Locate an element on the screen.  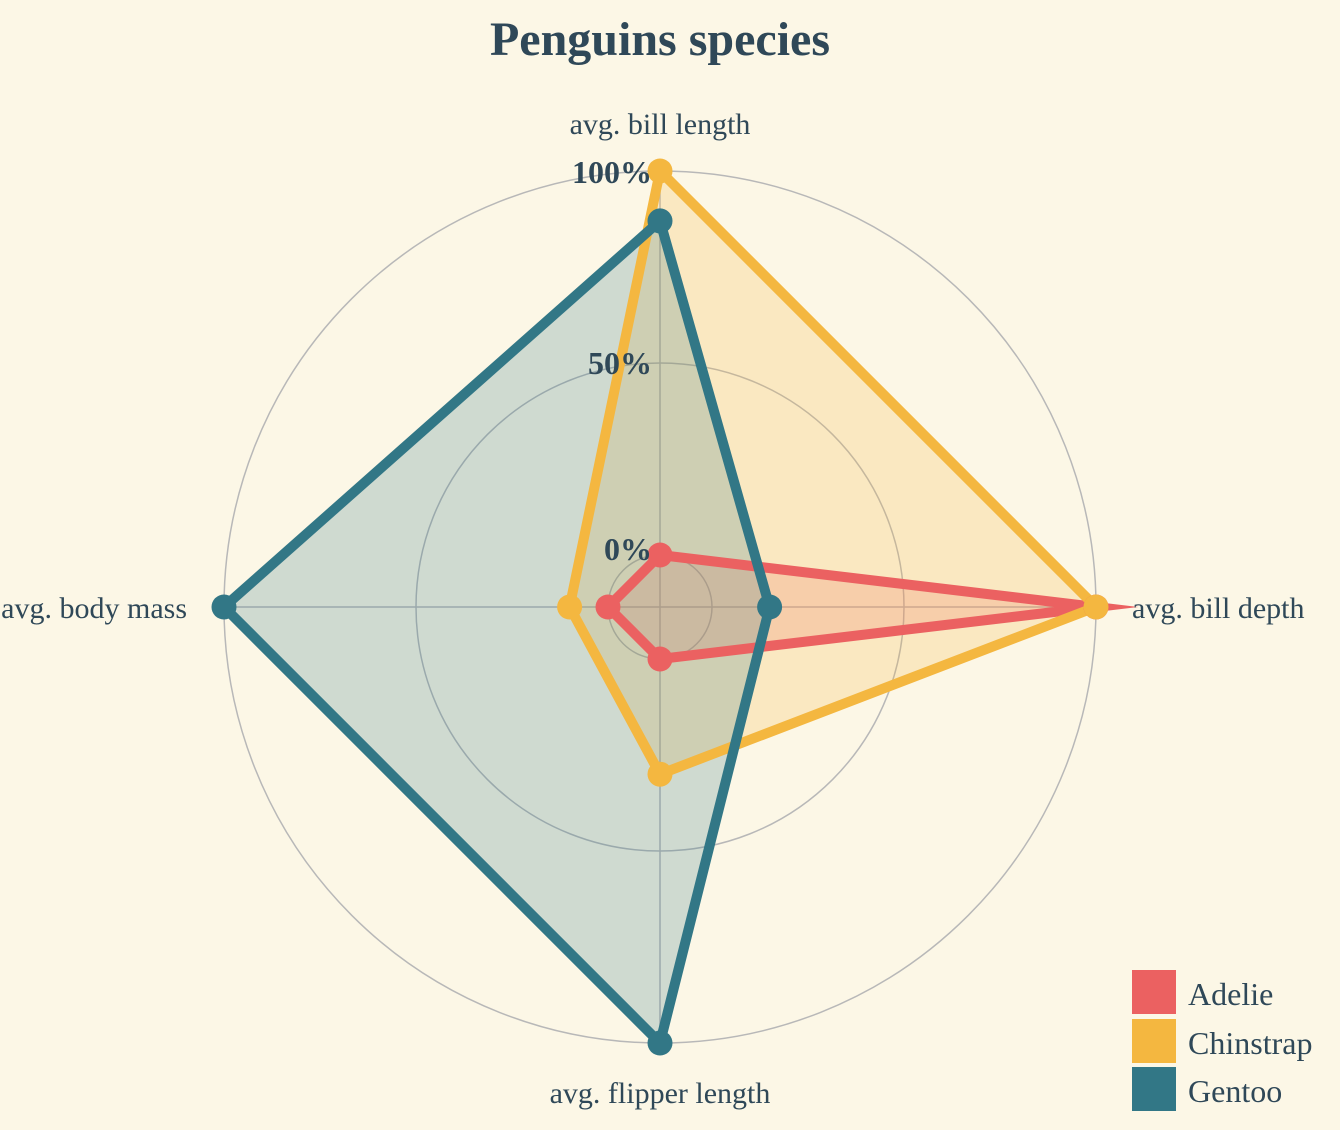
tick-label-50: 50% is located at coordinates (620, 363).